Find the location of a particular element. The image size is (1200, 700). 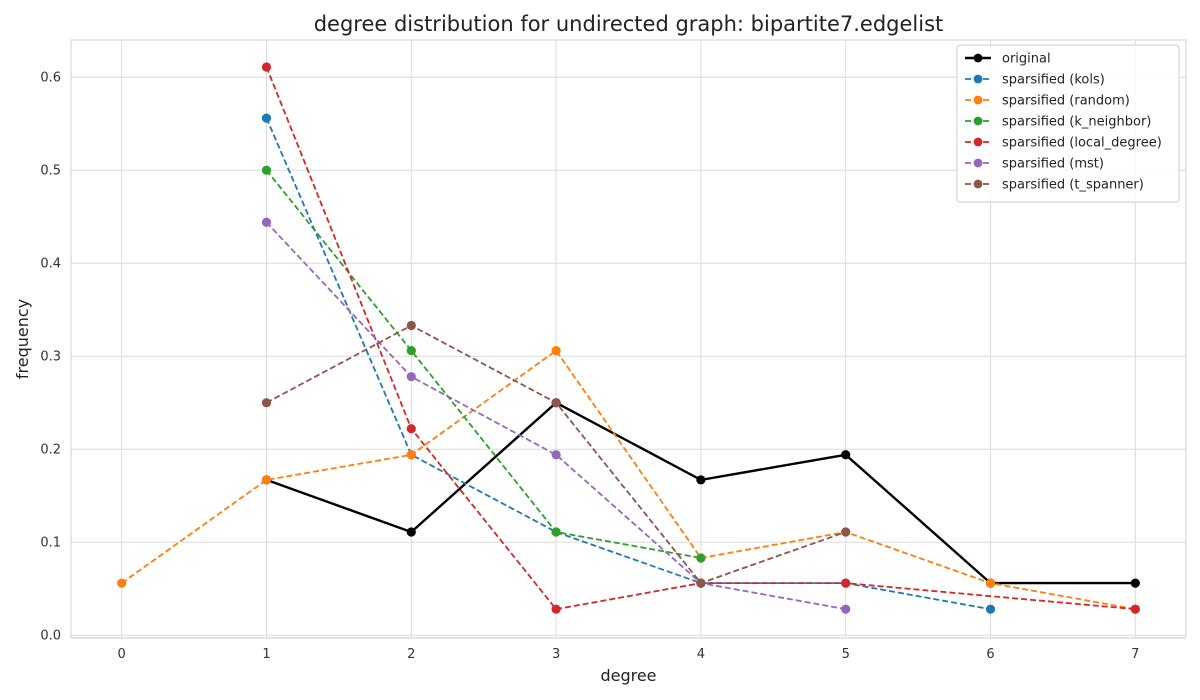

legend-label: original is located at coordinates (1026, 59).